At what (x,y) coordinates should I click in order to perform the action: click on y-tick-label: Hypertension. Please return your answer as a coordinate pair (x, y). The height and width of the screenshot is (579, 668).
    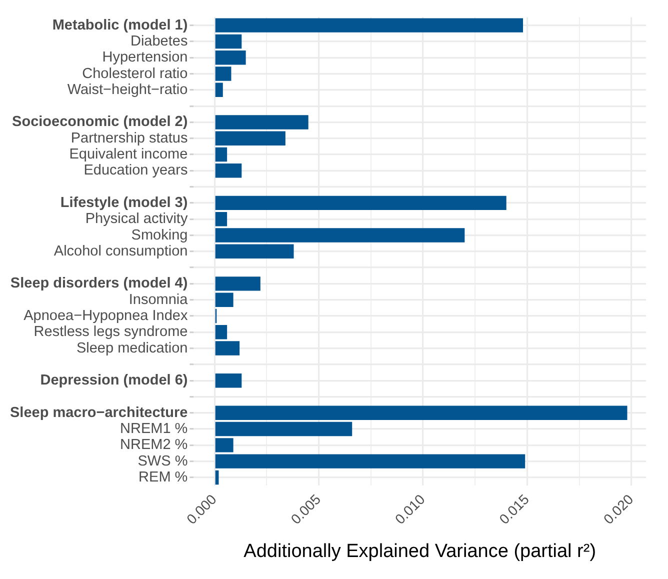
    Looking at the image, I should click on (145, 58).